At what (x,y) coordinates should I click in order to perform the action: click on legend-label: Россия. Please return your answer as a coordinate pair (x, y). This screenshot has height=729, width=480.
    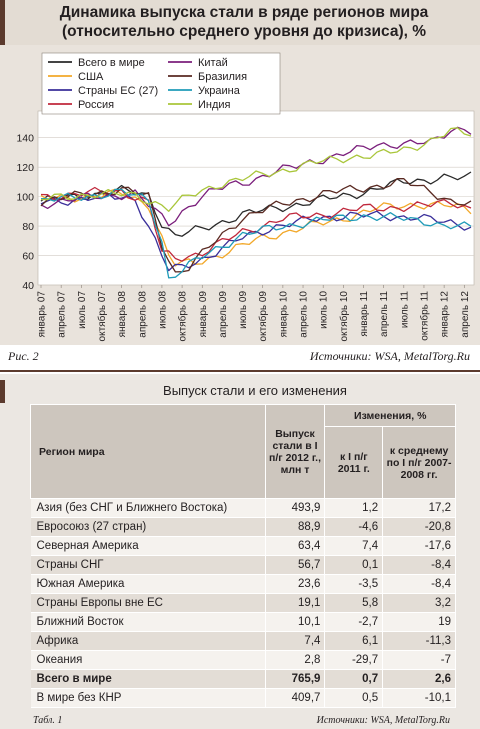
    Looking at the image, I should click on (96, 105).